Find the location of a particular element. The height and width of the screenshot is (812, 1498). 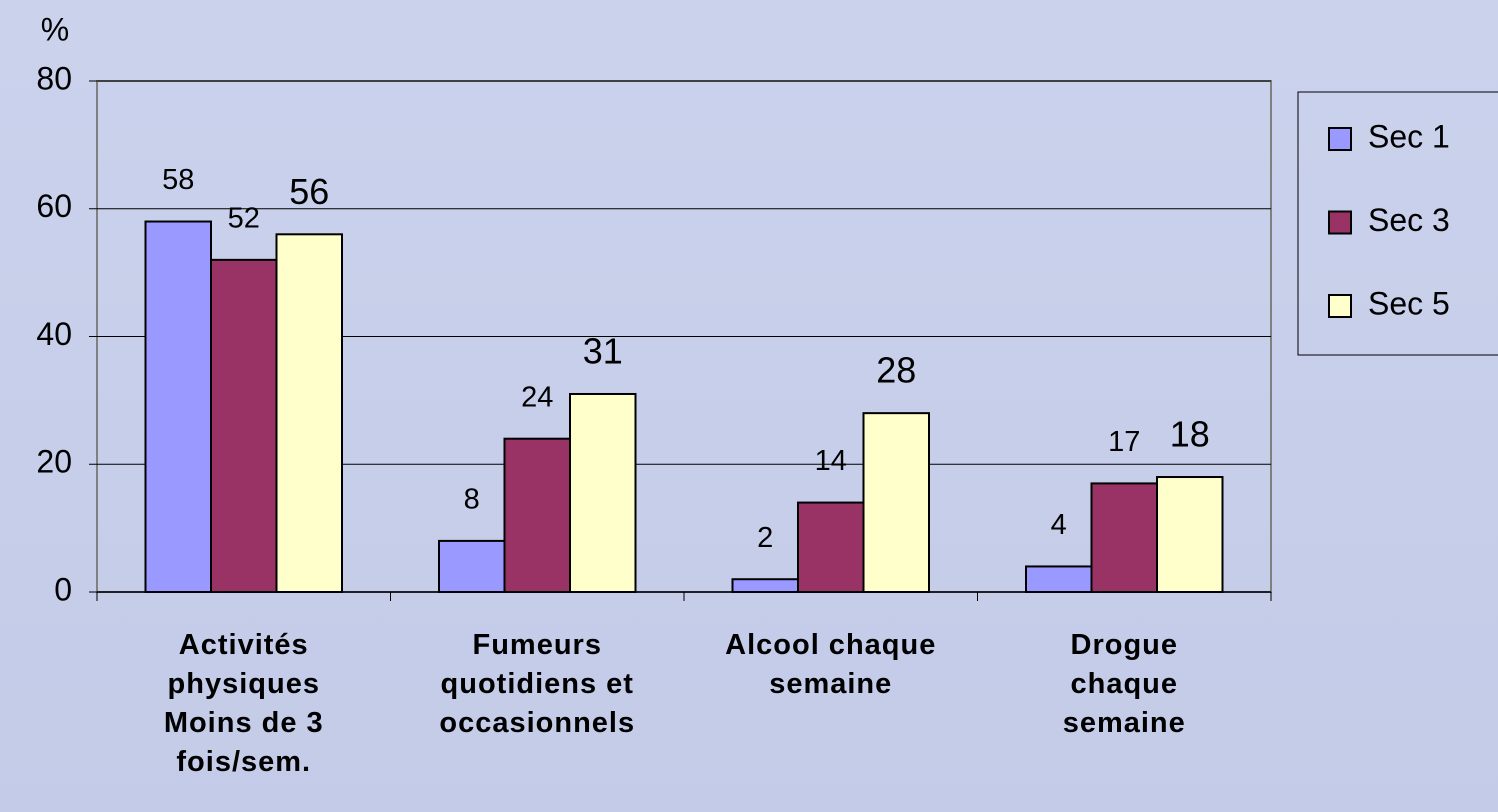

legend-box is located at coordinates (1397, 223).